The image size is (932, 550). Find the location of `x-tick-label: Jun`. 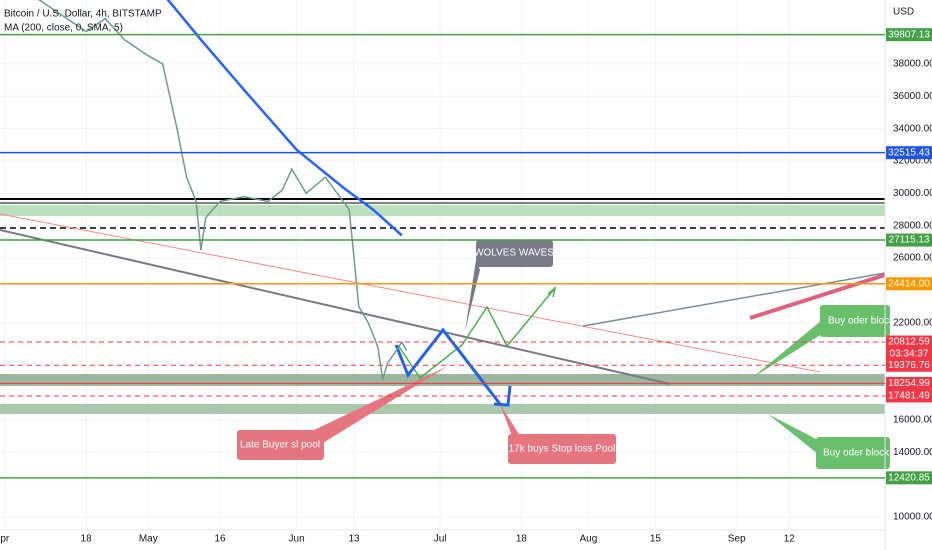

x-tick-label: Jun is located at coordinates (297, 539).